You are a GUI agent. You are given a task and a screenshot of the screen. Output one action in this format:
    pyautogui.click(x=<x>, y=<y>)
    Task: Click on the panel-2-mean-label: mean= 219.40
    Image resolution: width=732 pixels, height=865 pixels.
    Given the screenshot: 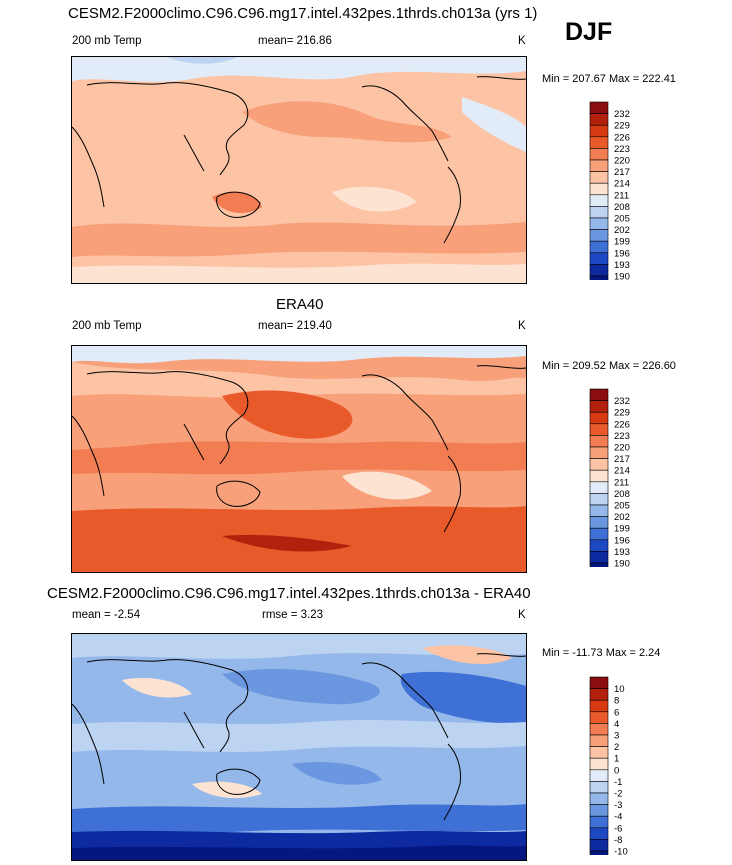 What is the action you would take?
    pyautogui.click(x=295, y=326)
    